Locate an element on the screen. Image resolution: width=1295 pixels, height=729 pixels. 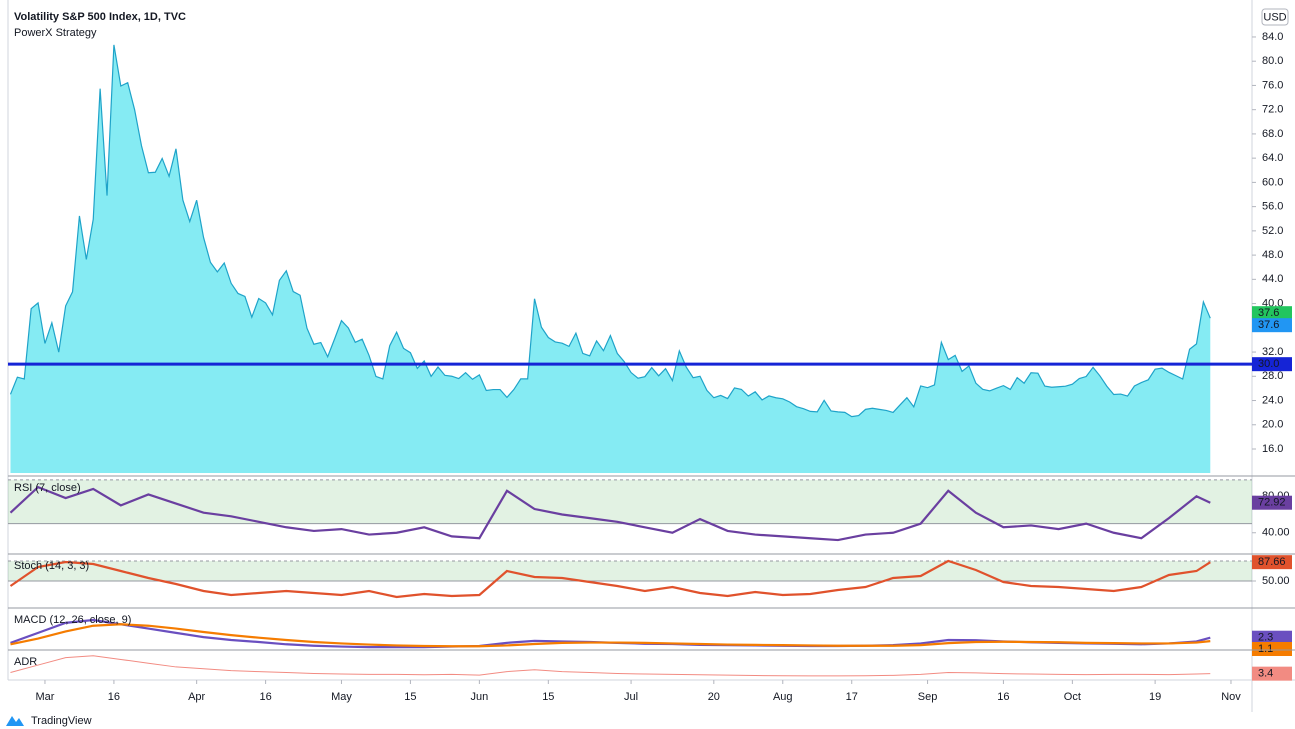
currency-box is located at coordinates (1275, 17).